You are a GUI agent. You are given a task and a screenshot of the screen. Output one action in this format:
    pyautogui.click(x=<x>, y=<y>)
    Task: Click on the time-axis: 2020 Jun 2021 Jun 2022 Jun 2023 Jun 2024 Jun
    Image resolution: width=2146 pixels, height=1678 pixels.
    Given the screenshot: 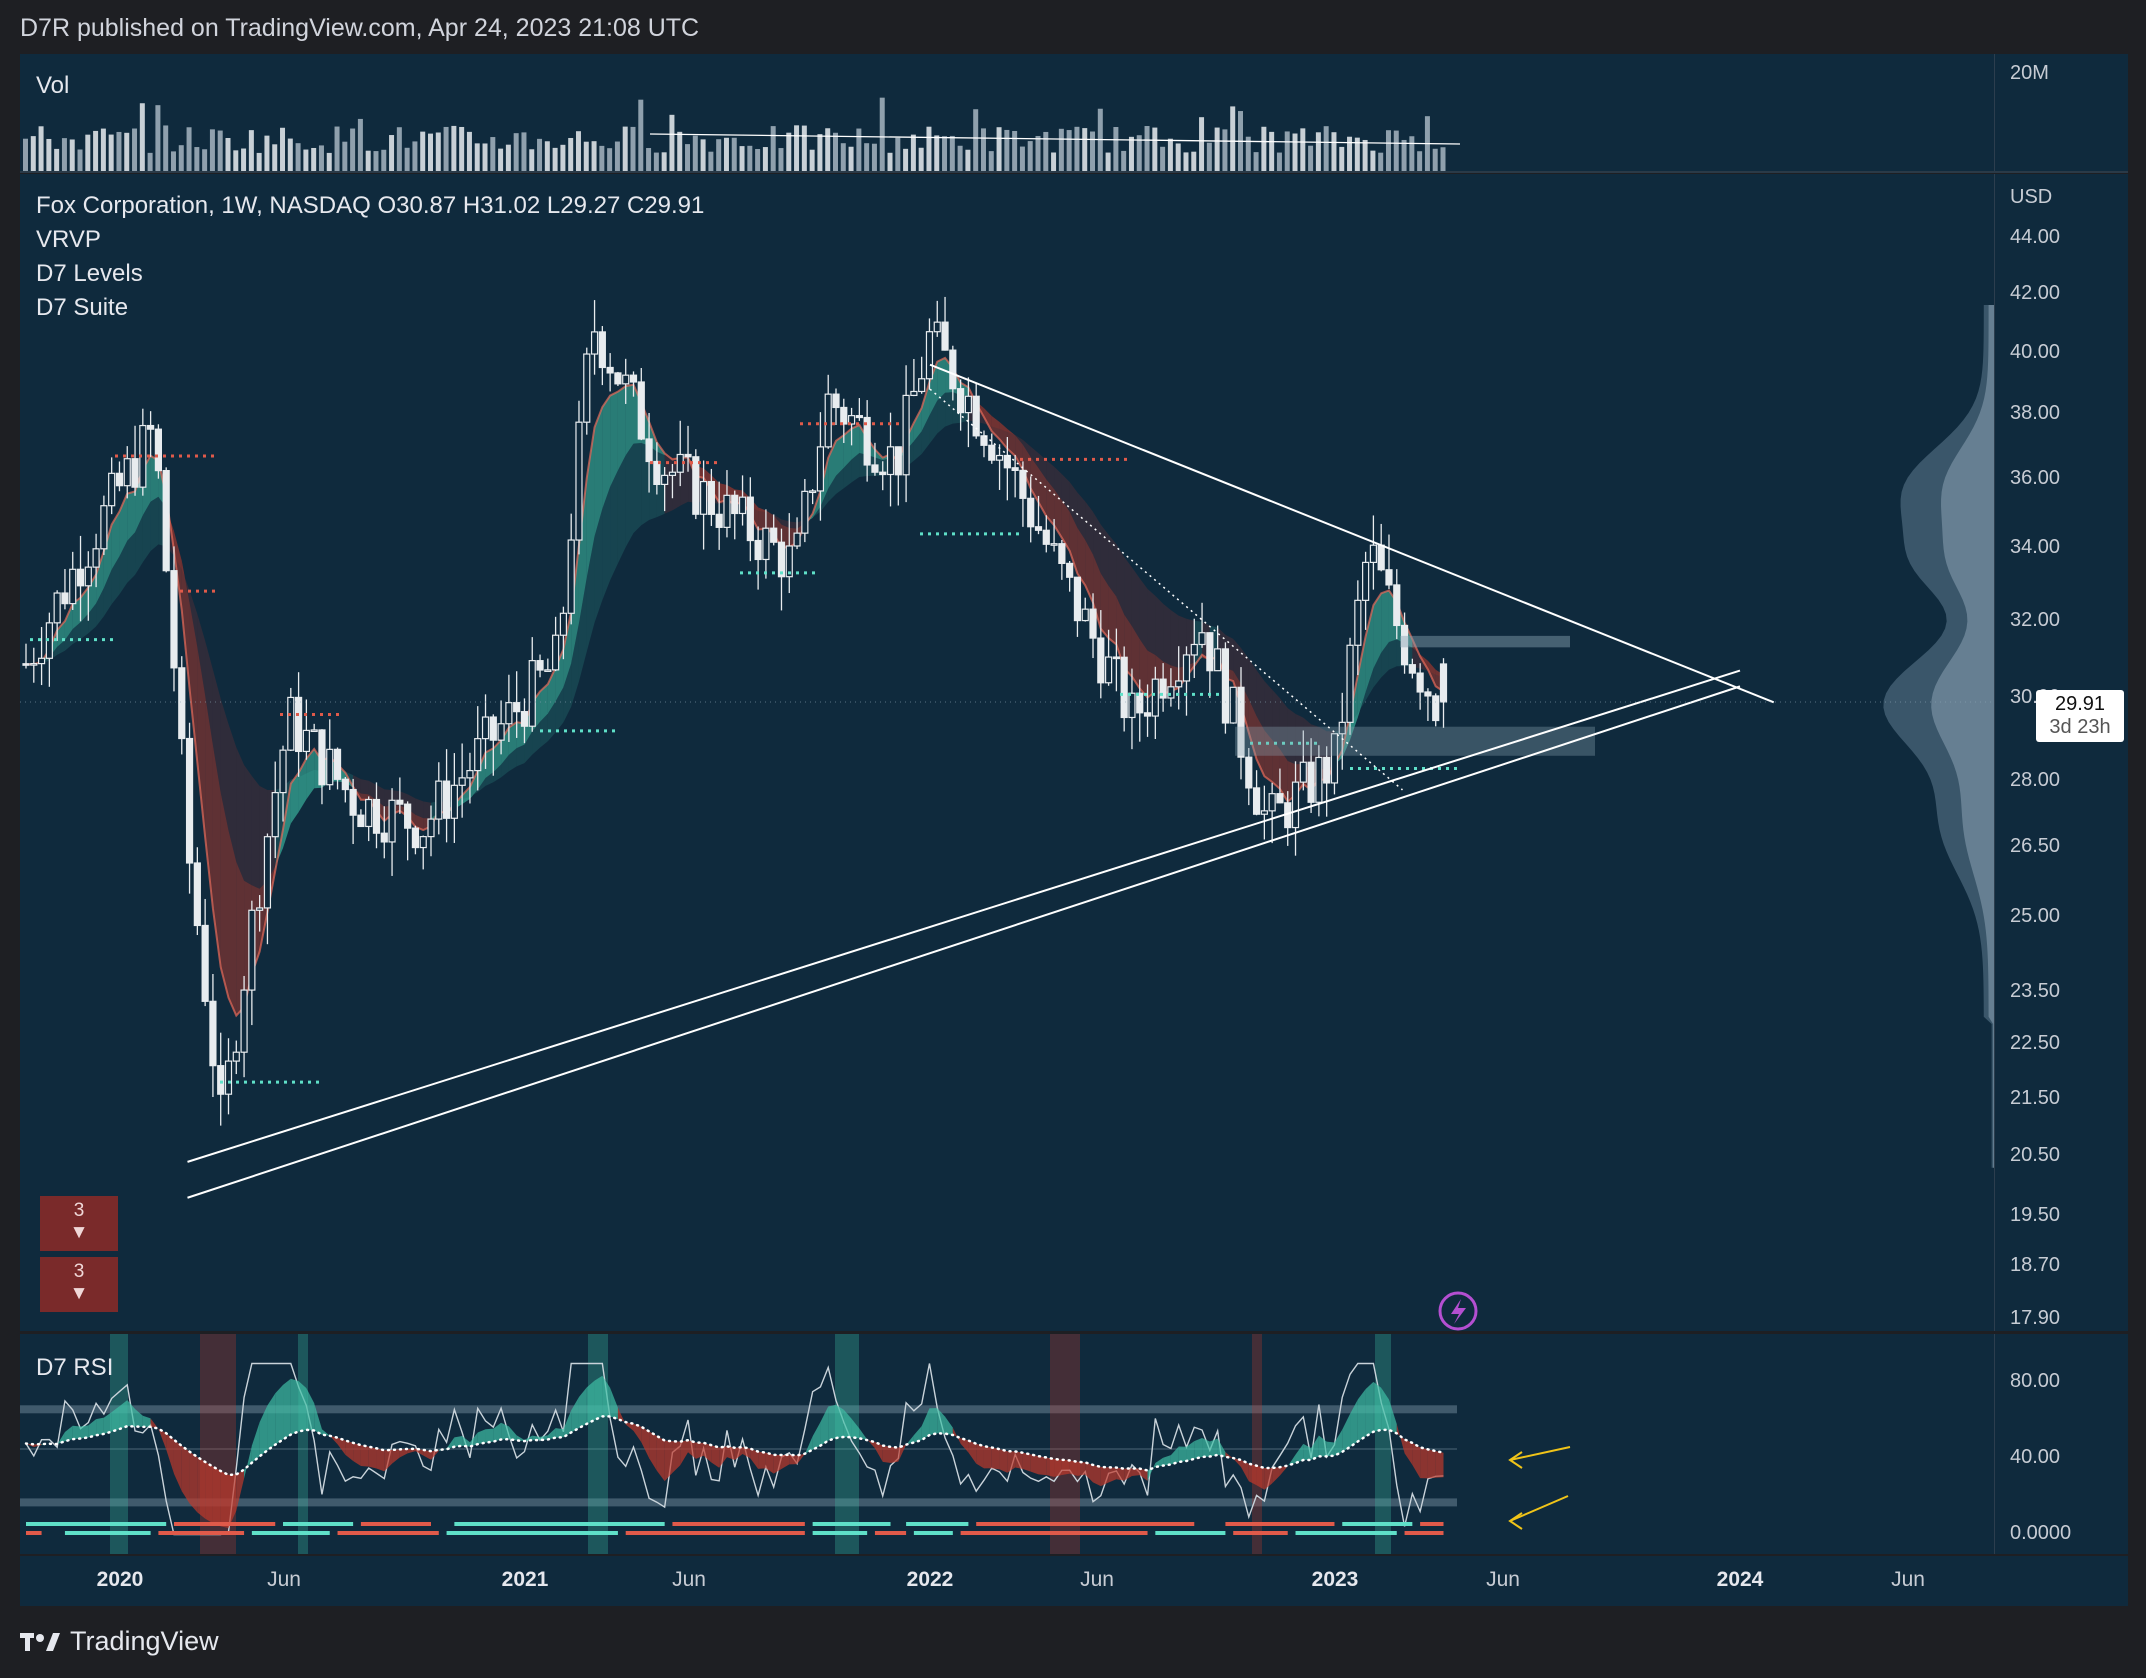 What is the action you would take?
    pyautogui.click(x=1074, y=1581)
    